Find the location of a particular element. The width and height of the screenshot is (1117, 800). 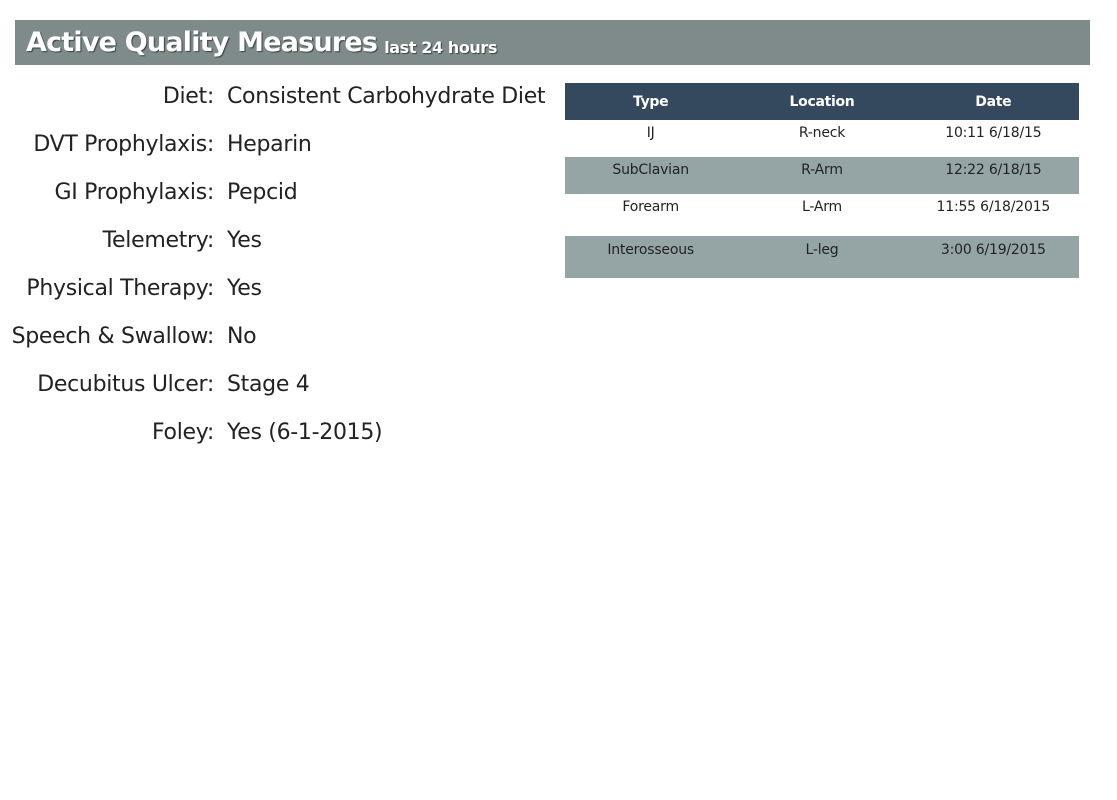

measure-label: GI Prophylaxis: is located at coordinates (134, 192).